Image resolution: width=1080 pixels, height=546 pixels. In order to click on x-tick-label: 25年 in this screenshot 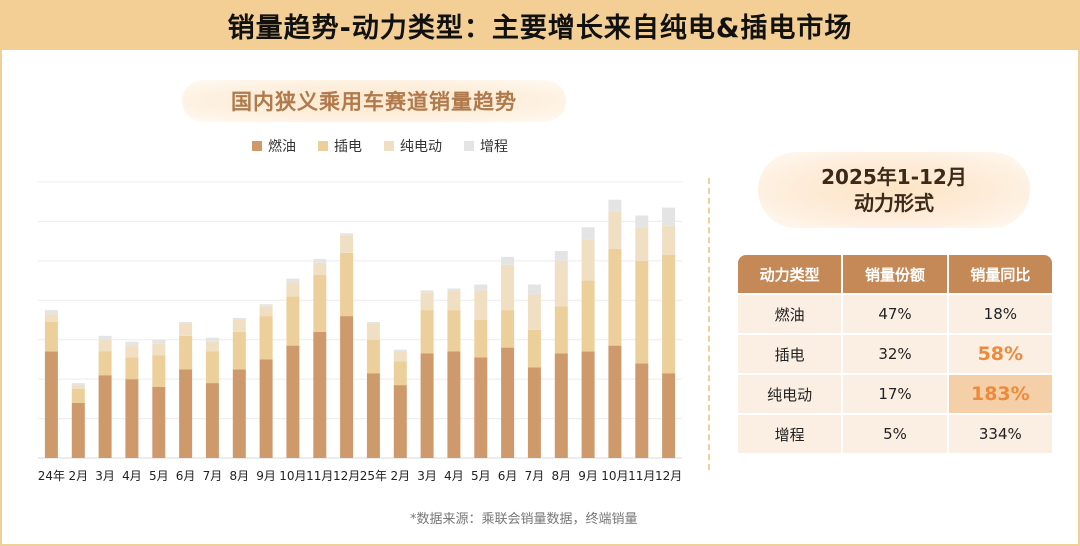, I will do `click(373, 476)`.